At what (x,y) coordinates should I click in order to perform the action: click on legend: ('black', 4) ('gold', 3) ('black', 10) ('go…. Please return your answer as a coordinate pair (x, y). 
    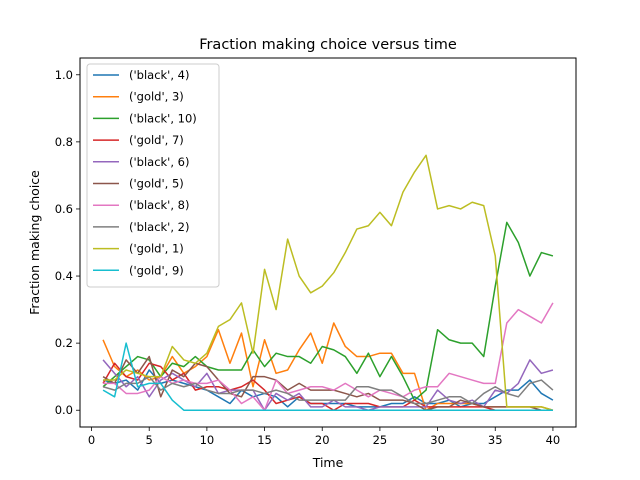
    Looking at the image, I should click on (153, 175).